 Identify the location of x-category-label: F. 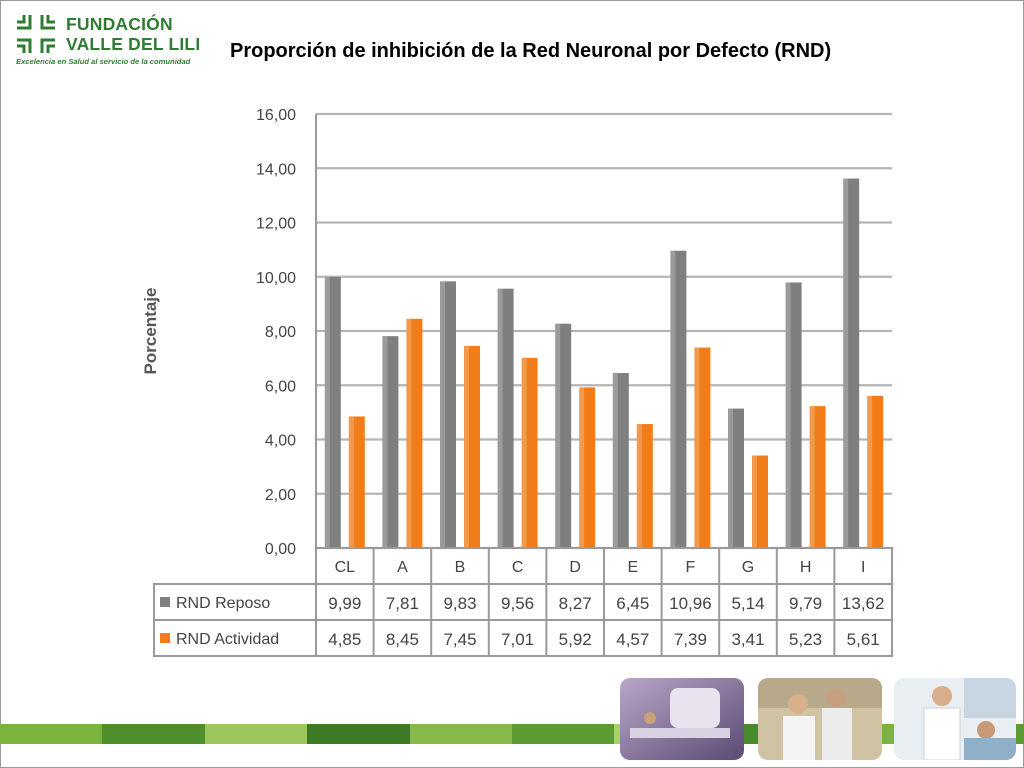
(691, 567).